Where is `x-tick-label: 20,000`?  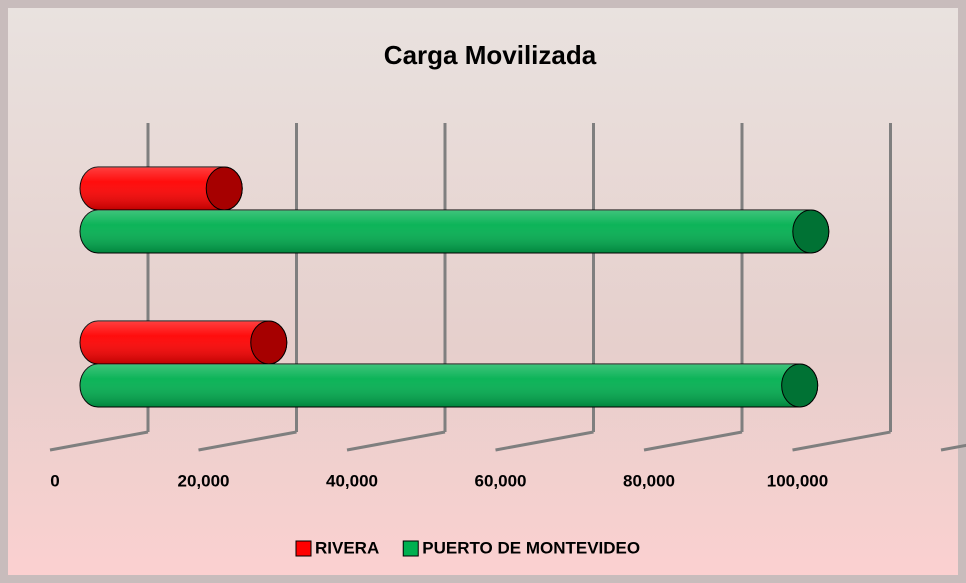
x-tick-label: 20,000 is located at coordinates (204, 480).